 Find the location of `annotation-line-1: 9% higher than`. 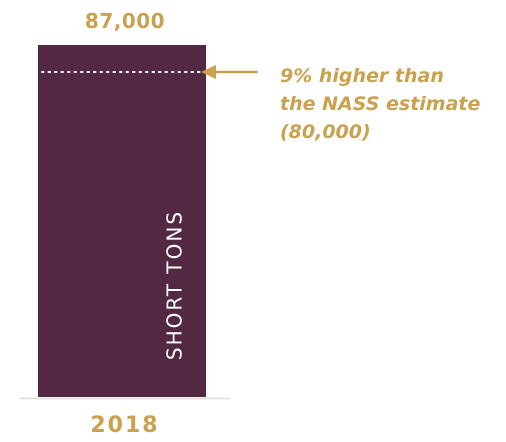

annotation-line-1: 9% higher than is located at coordinates (362, 76).